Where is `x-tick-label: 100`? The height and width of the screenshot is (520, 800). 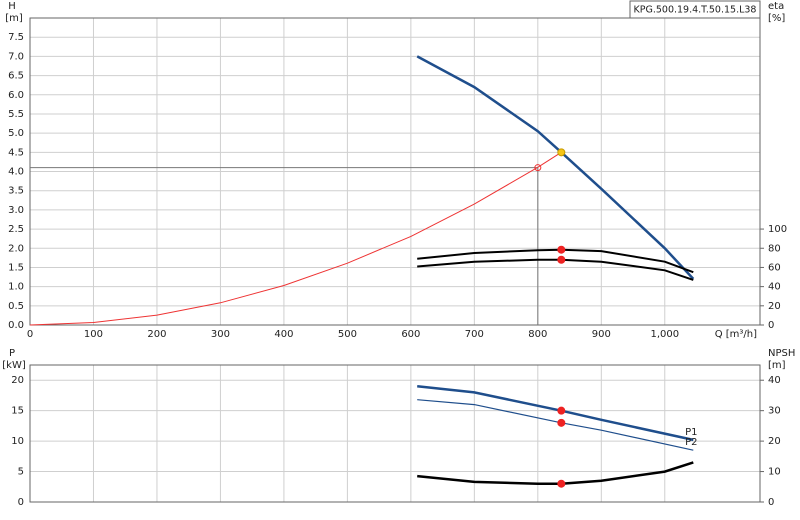 x-tick-label: 100 is located at coordinates (93, 334).